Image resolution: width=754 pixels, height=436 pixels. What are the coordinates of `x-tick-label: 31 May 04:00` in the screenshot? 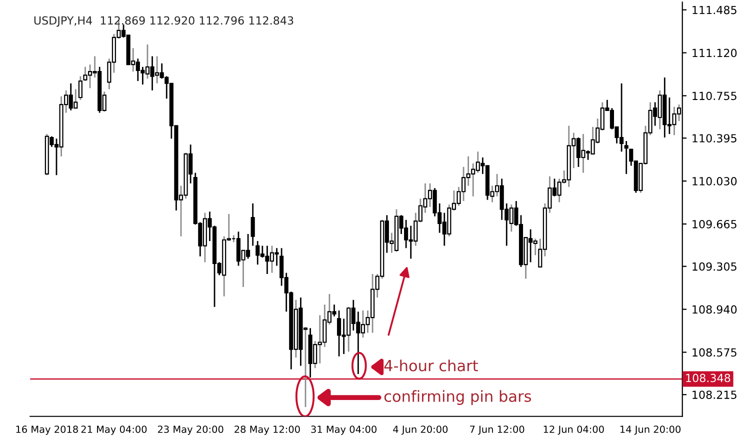 It's located at (344, 430).